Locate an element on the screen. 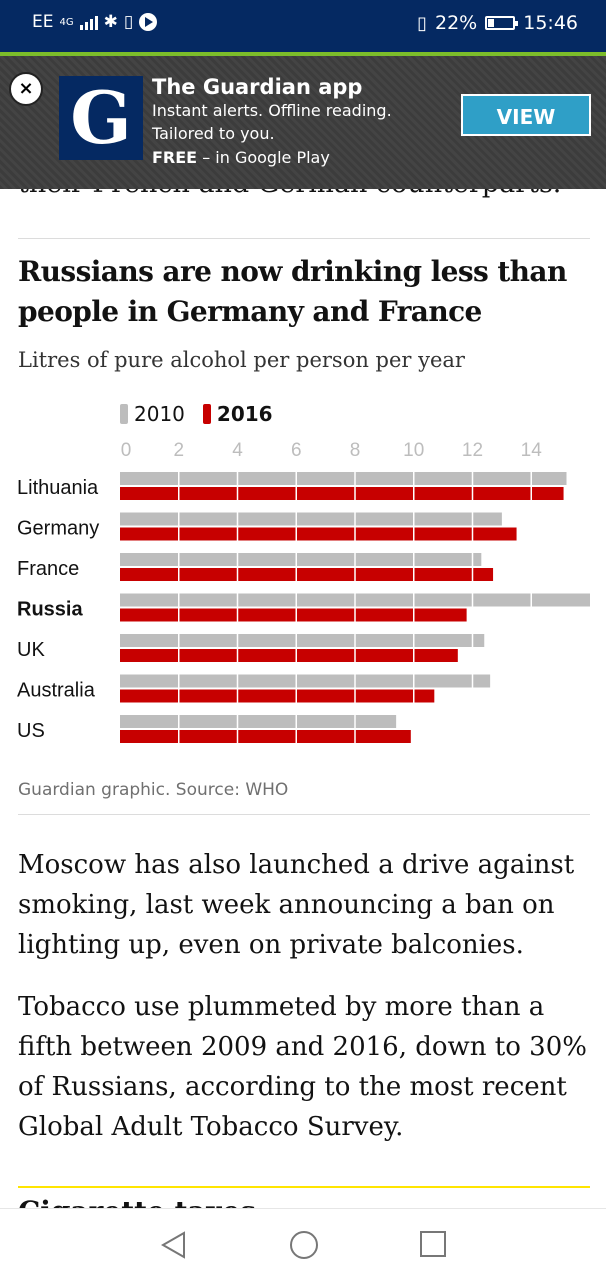 This screenshot has width=606, height=1281. bar-2010-germany is located at coordinates (311, 519).